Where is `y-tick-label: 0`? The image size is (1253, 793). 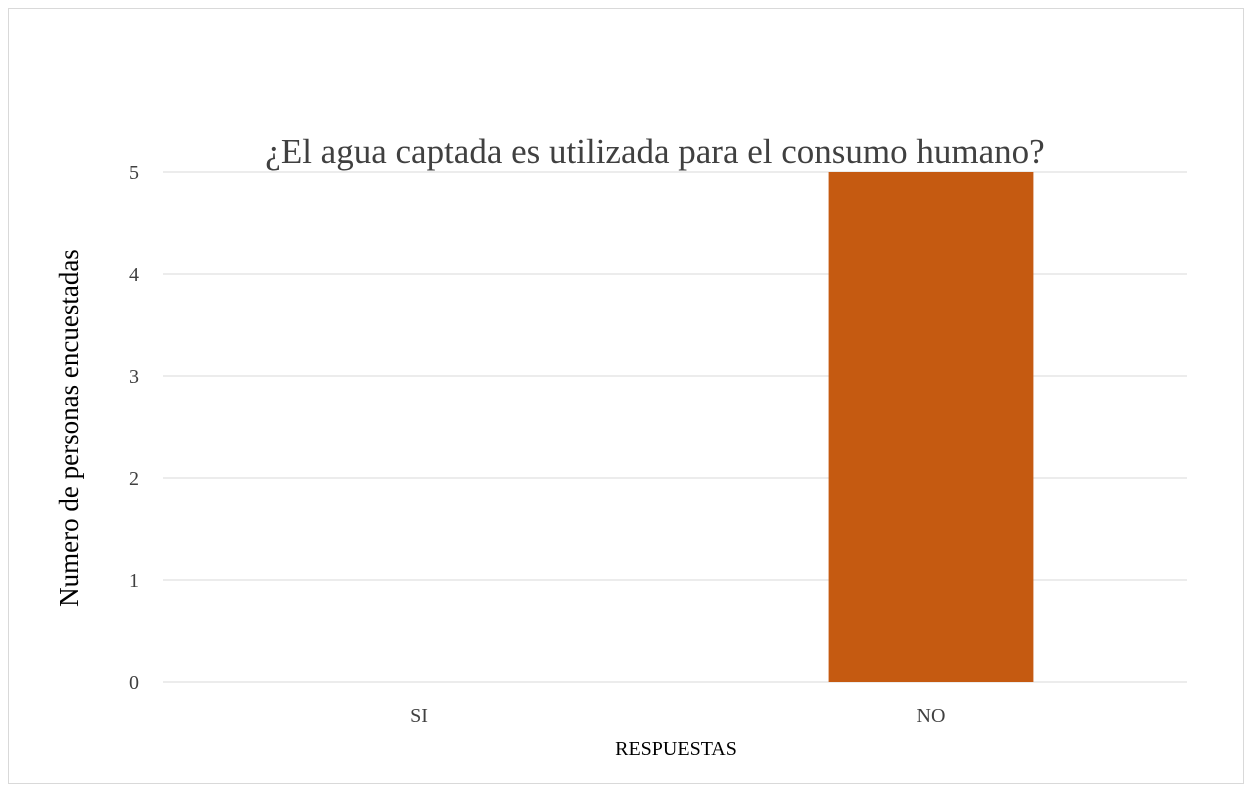 y-tick-label: 0 is located at coordinates (134, 683).